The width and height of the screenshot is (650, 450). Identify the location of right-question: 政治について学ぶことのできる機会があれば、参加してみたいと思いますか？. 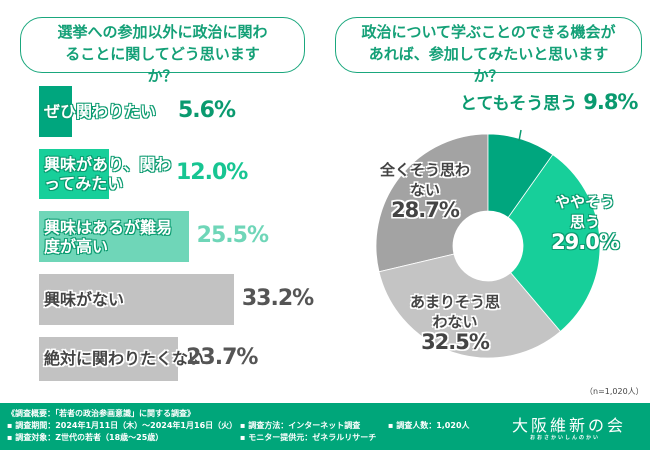
(488, 51).